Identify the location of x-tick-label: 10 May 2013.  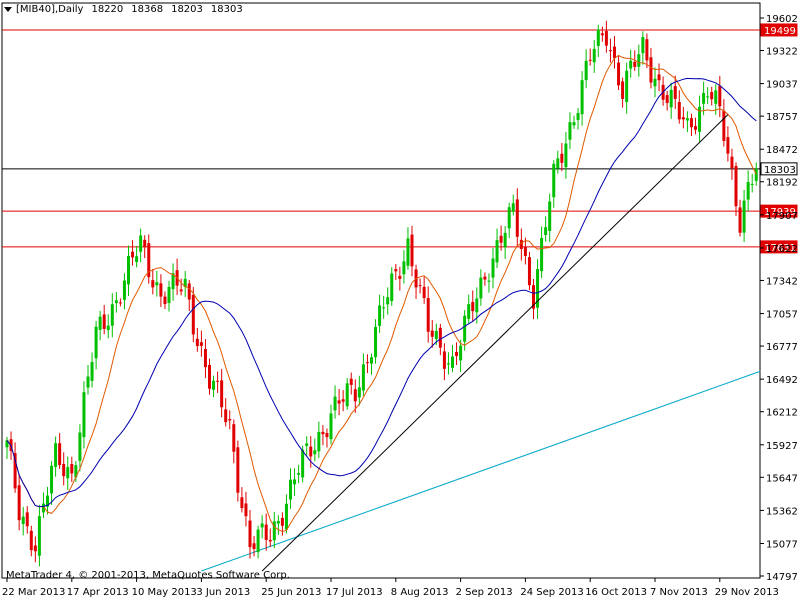
(164, 592).